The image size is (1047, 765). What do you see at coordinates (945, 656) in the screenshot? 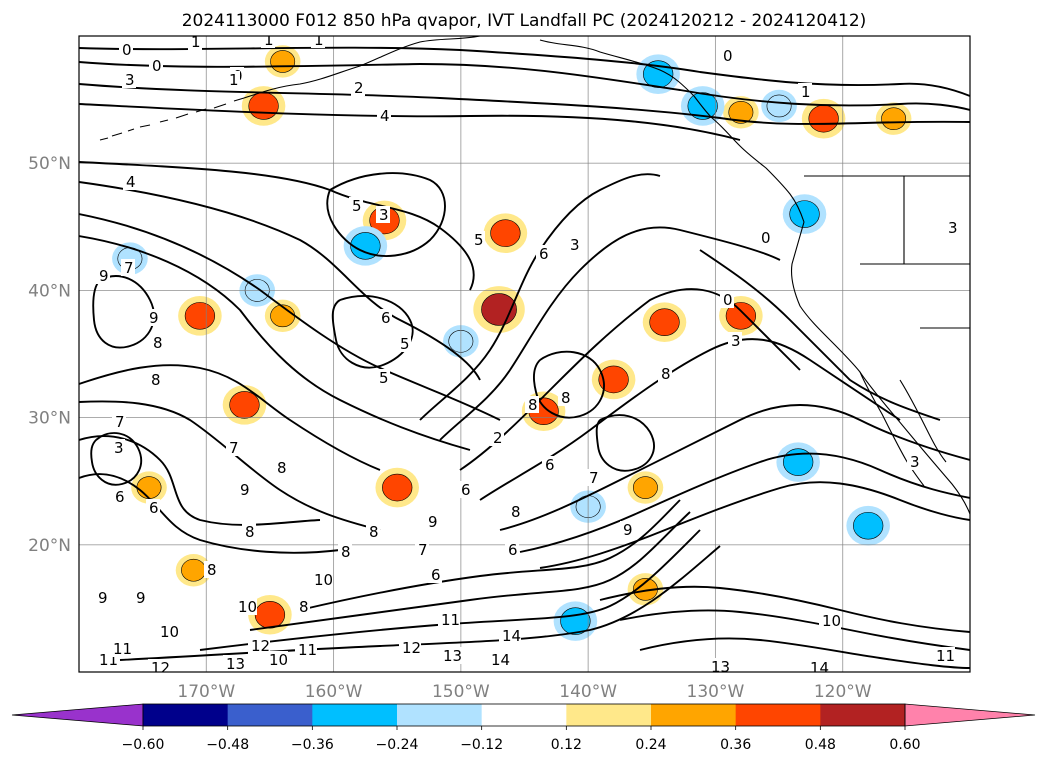
I see `contour-label: 11` at bounding box center [945, 656].